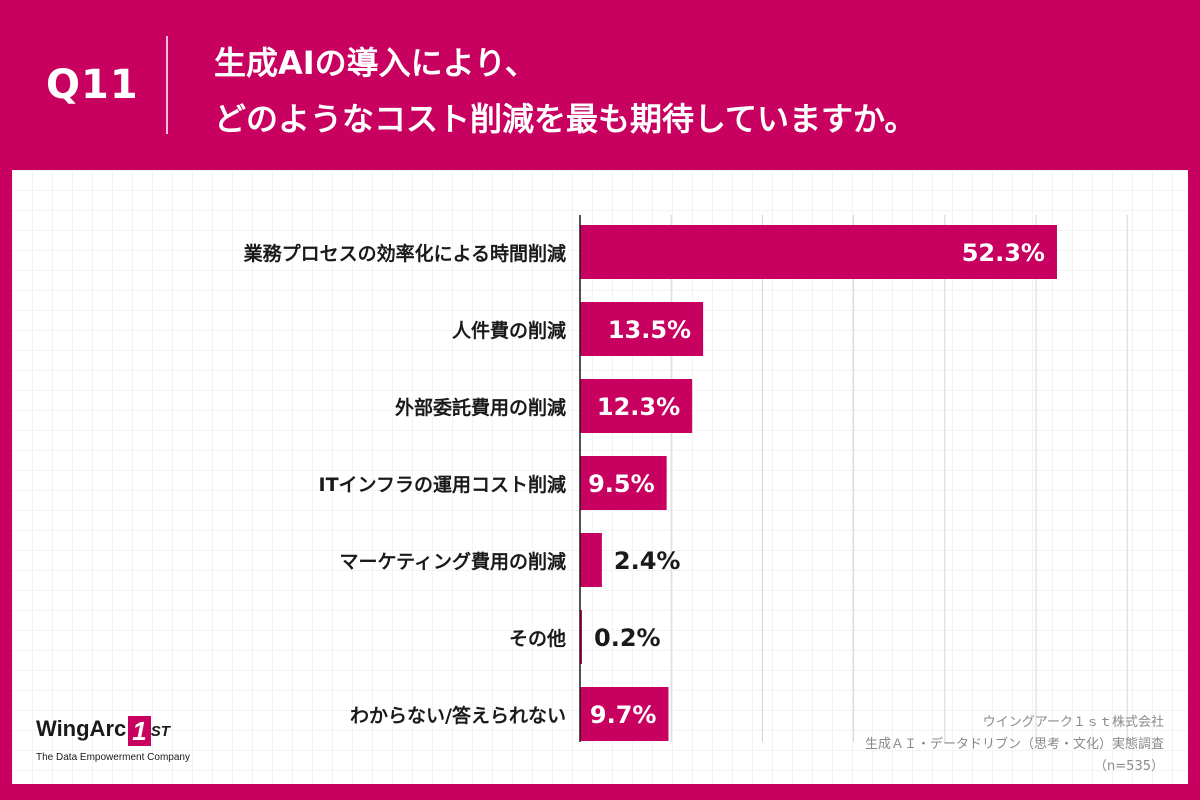  I want to click on question-title-line1: 生成AIの導入により、, so click(375, 63).